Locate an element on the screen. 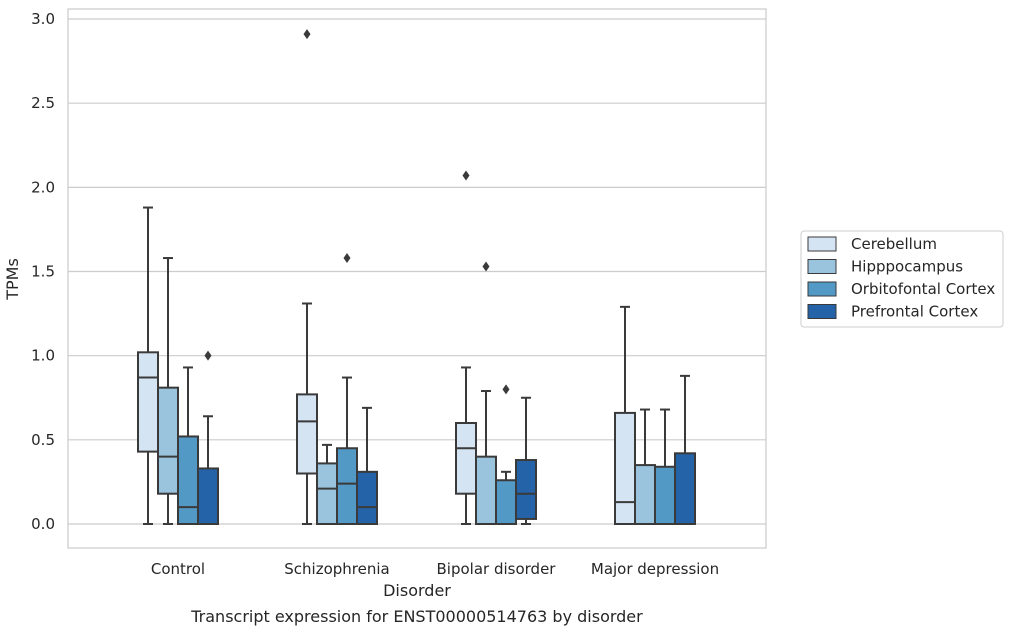 The height and width of the screenshot is (634, 1014). y-tick-labels: 0.0 0.5 1.0 1.5 2.0 2.5 3.0 is located at coordinates (43, 271).